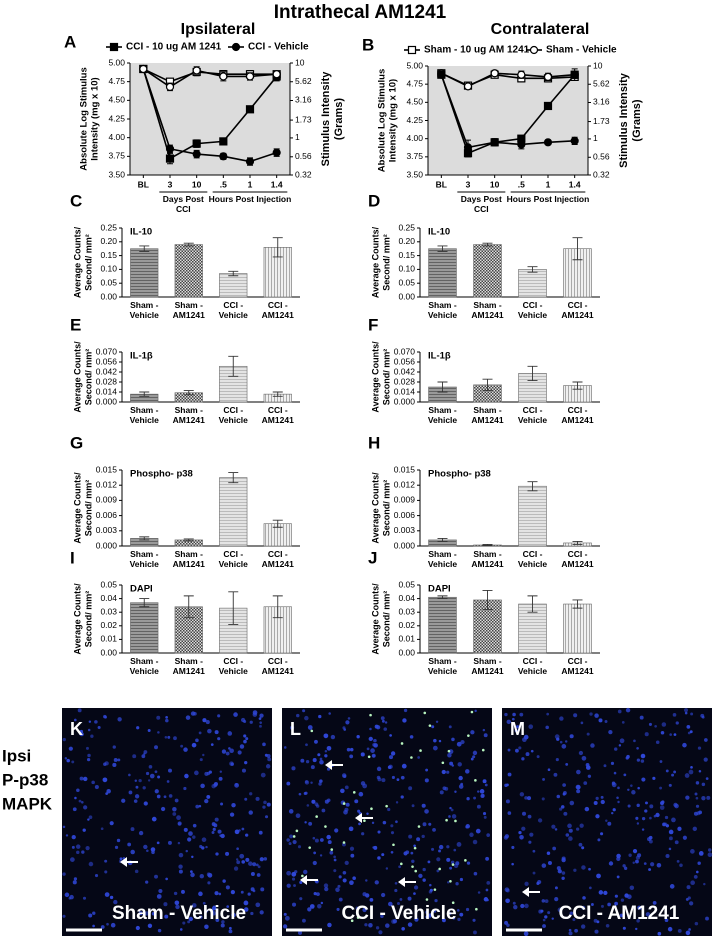 This screenshot has width=720, height=936. Describe the element at coordinates (170, 148) in the screenshot. I see `marker` at that location.